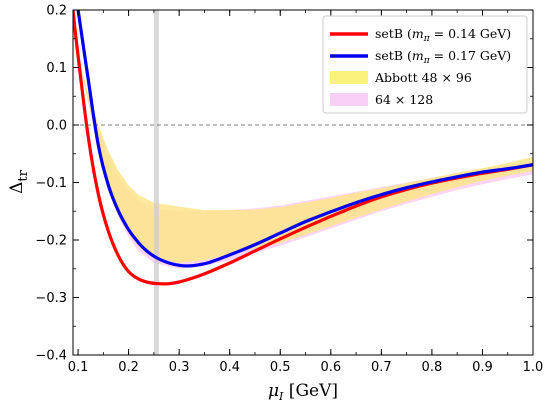  I want to click on y-tick-label: −0.4, so click(51, 356).